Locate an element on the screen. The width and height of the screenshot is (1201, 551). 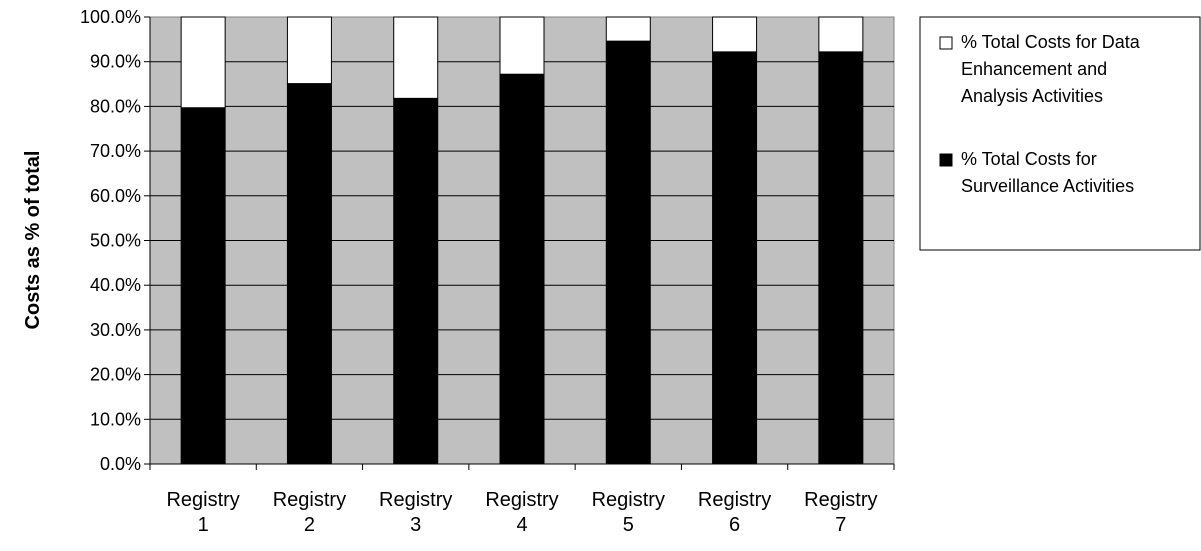
y-tick-label: 50.0% is located at coordinates (115, 241).